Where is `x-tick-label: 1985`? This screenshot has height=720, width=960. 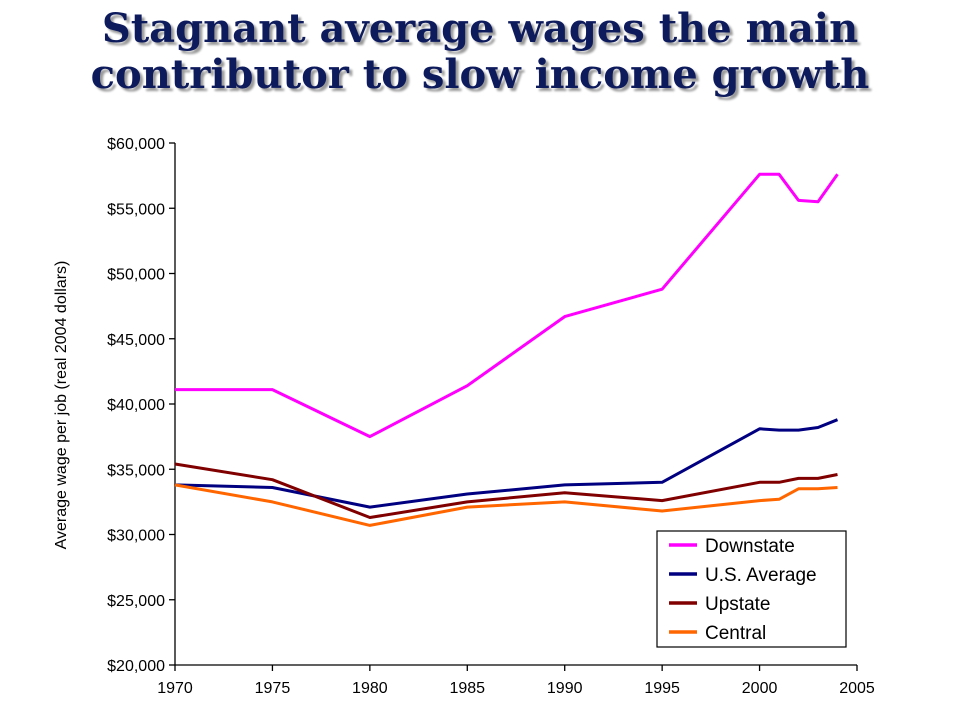
x-tick-label: 1985 is located at coordinates (467, 688).